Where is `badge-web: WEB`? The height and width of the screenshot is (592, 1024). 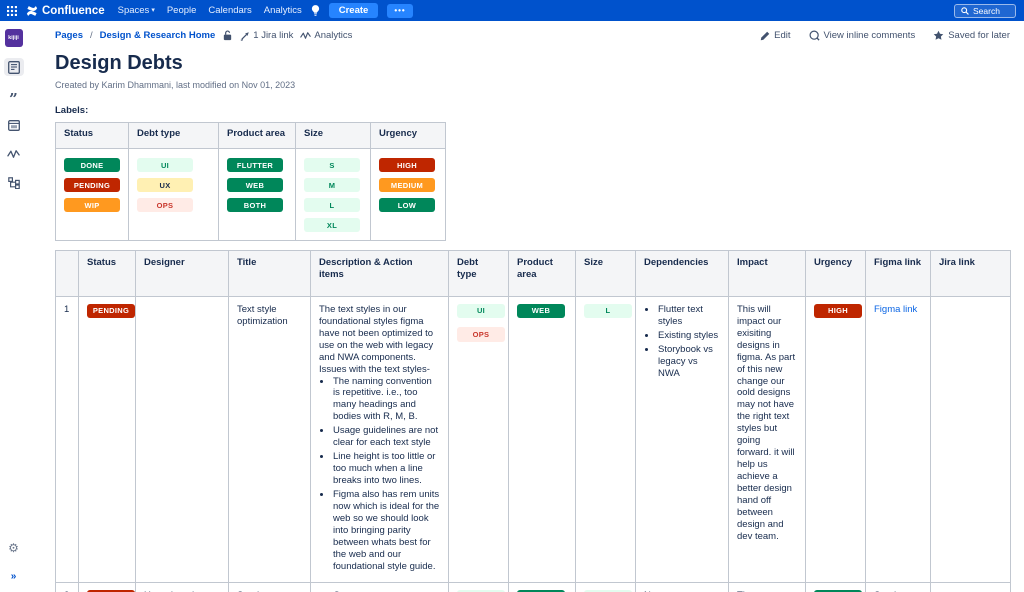 badge-web: WEB is located at coordinates (255, 185).